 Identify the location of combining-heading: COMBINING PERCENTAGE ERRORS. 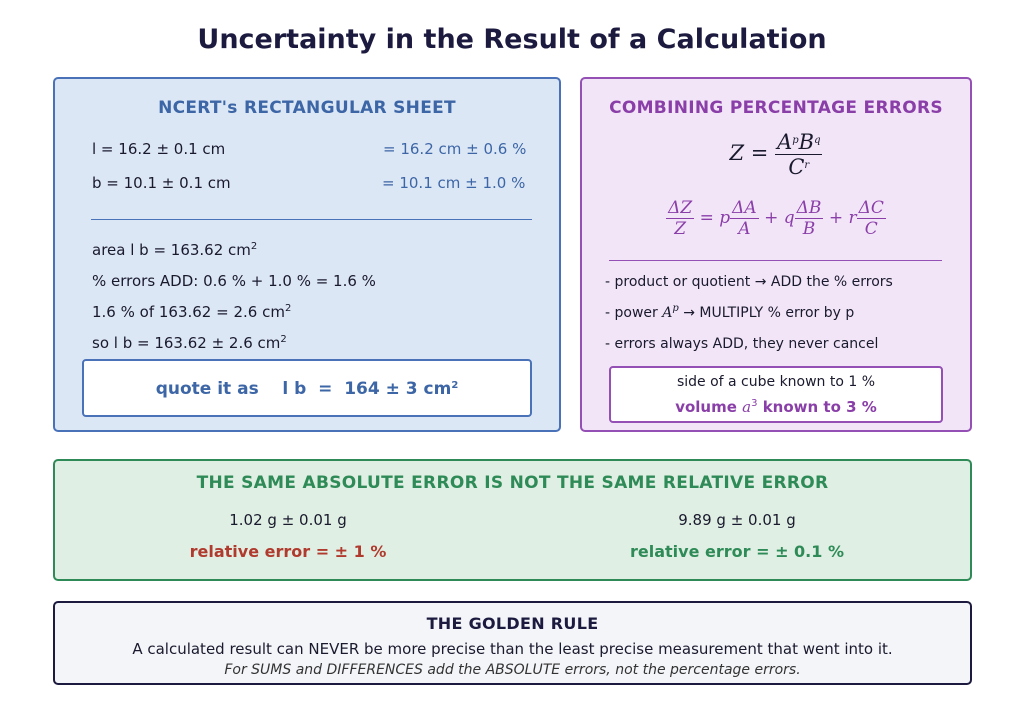
(776, 108).